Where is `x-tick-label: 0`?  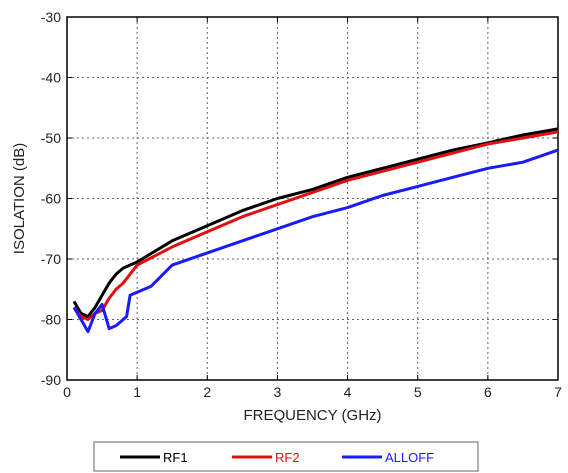
x-tick-label: 0 is located at coordinates (67, 392).